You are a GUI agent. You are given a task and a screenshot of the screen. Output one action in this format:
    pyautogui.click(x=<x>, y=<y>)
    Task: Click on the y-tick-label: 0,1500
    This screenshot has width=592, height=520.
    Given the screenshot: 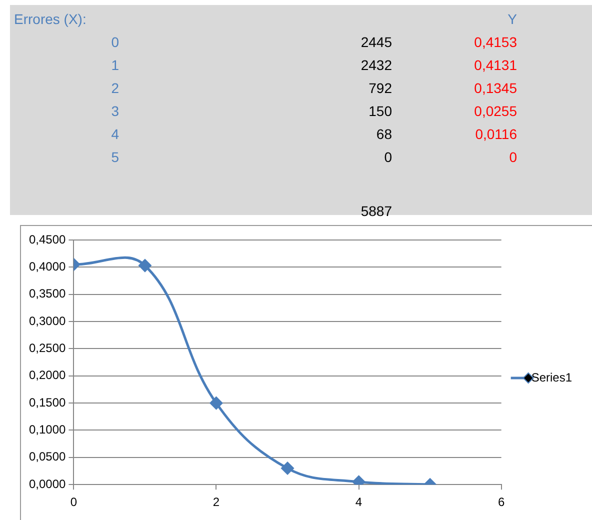 What is the action you would take?
    pyautogui.click(x=47, y=402)
    